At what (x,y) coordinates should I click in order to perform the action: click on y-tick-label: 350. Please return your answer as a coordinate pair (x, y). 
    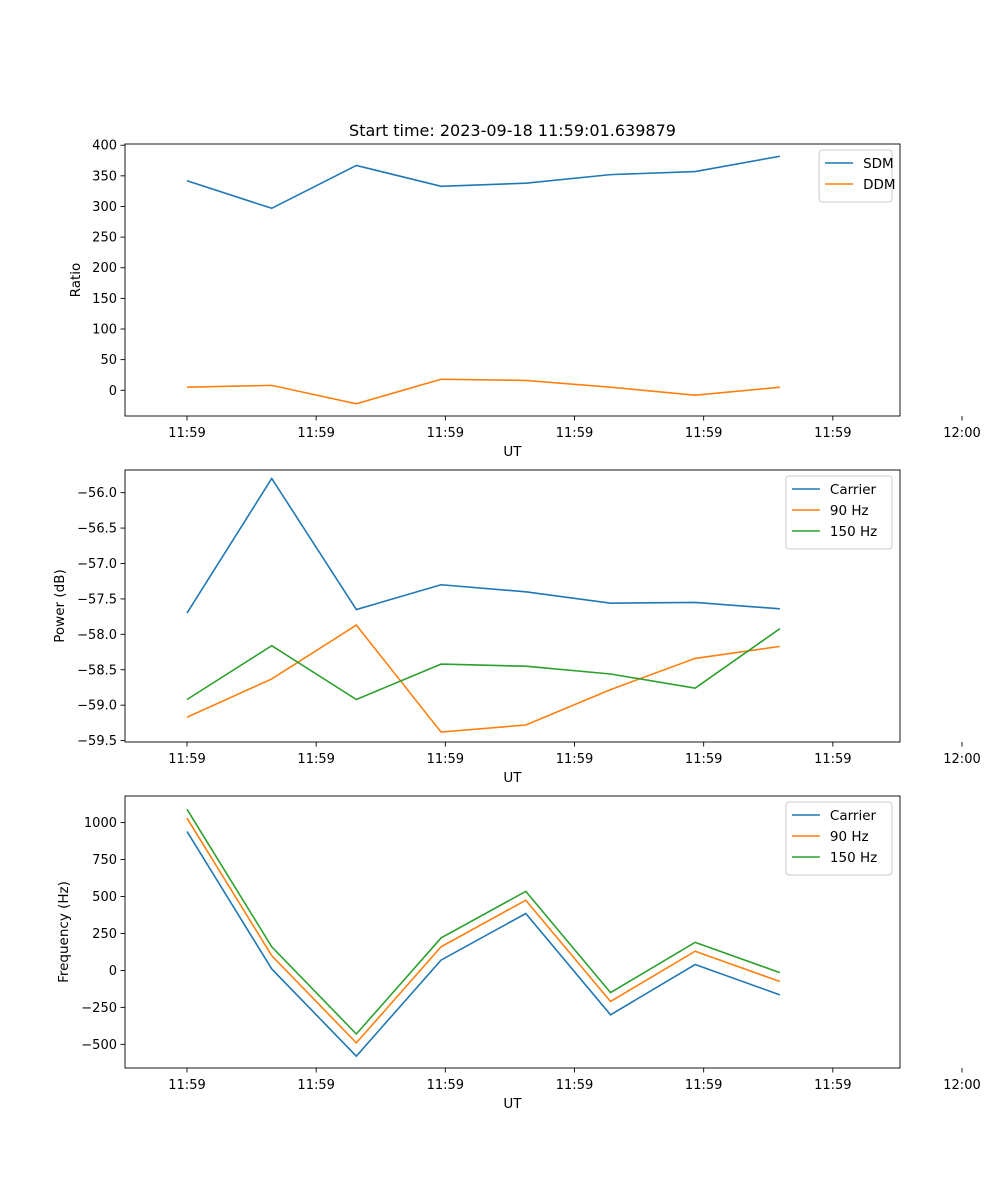
    Looking at the image, I should click on (104, 176).